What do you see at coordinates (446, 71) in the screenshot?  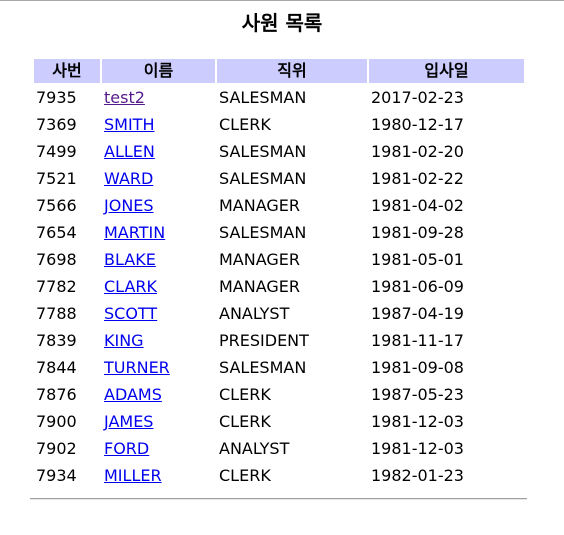 I see `header-hiredate: 입사일` at bounding box center [446, 71].